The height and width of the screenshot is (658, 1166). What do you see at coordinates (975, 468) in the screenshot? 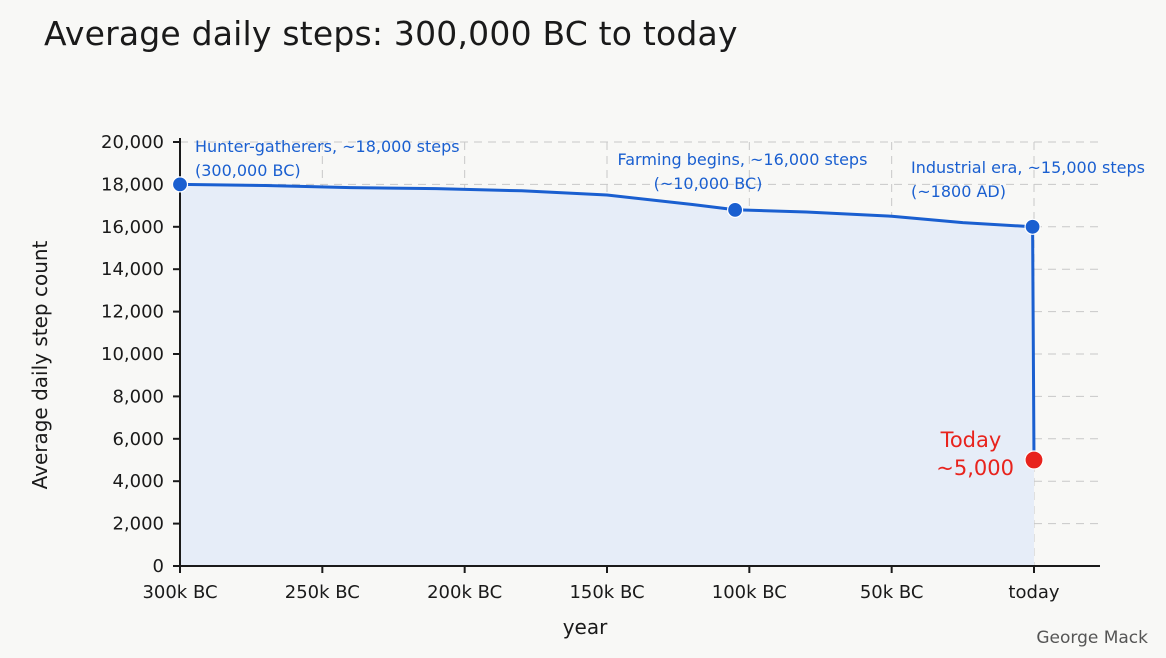
I see `annotation-today-line2: ~5,000` at bounding box center [975, 468].